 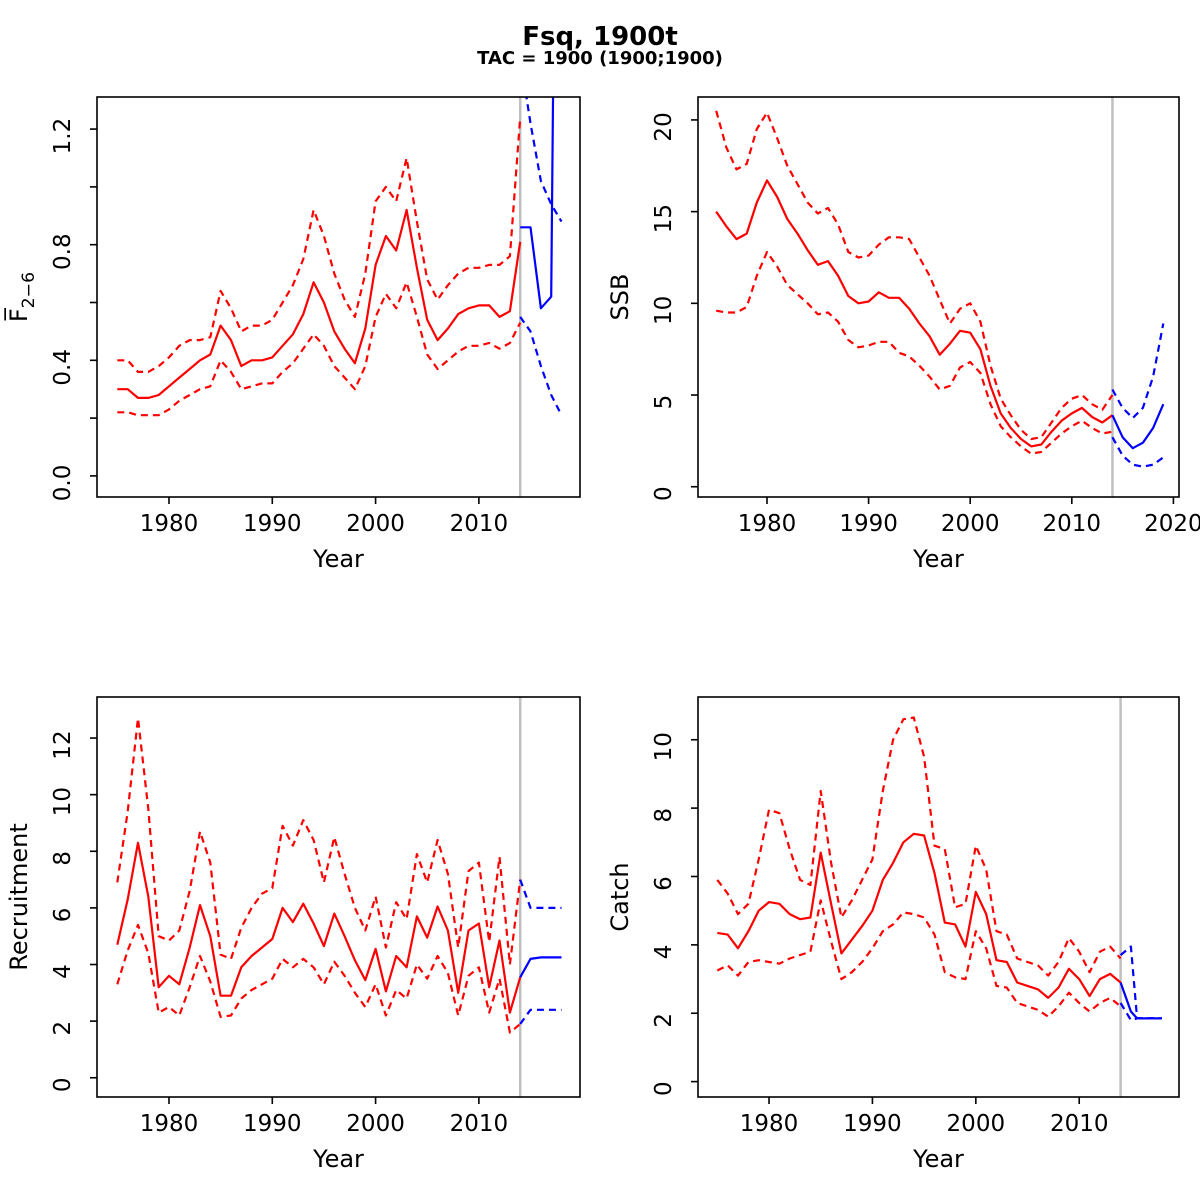 I want to click on y-axis-title: Recruitment, so click(x=19, y=896).